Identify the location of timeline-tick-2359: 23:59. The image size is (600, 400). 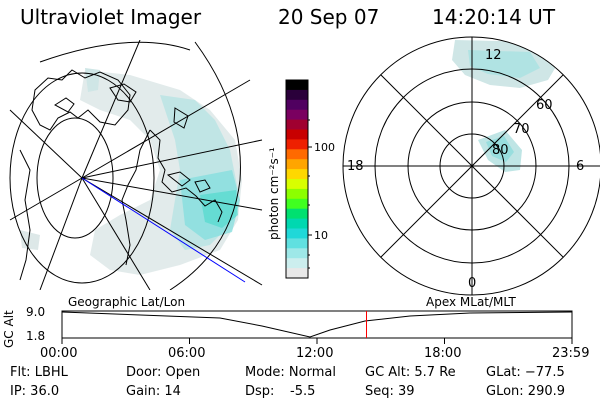
(571, 353).